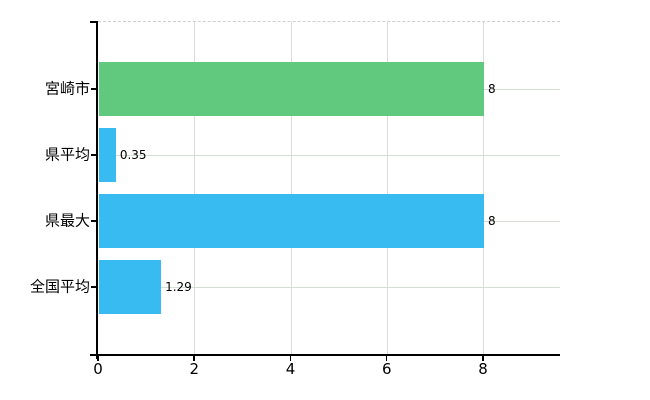 The height and width of the screenshot is (400, 650). I want to click on bar-全国平均, so click(130, 287).